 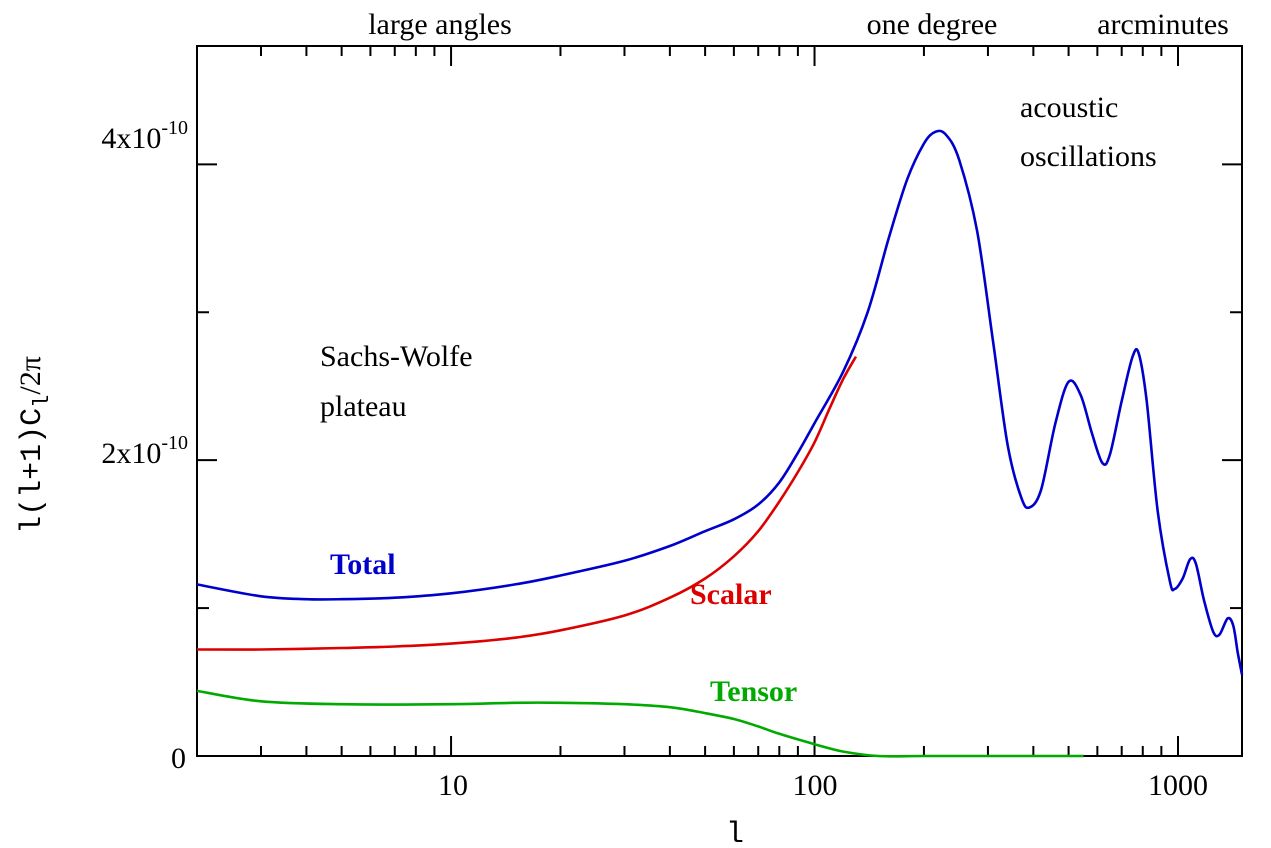 I want to click on x-axis-label: l, so click(x=735, y=833).